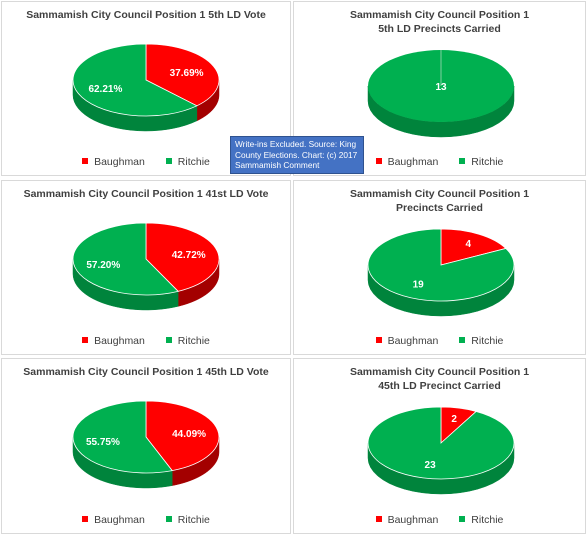 This screenshot has width=587, height=535. What do you see at coordinates (454, 419) in the screenshot?
I see `pie-data-label: 2` at bounding box center [454, 419].